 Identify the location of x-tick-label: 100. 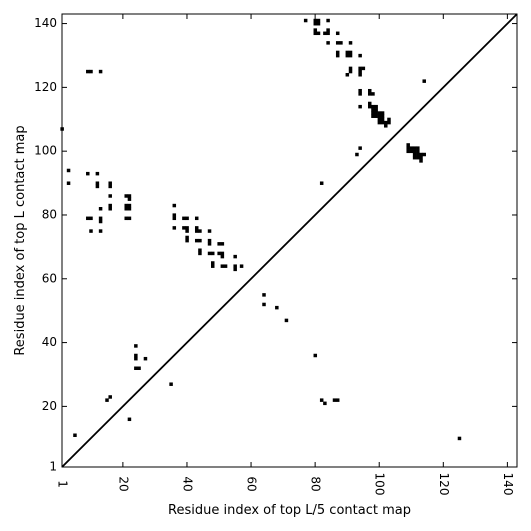
(380, 484).